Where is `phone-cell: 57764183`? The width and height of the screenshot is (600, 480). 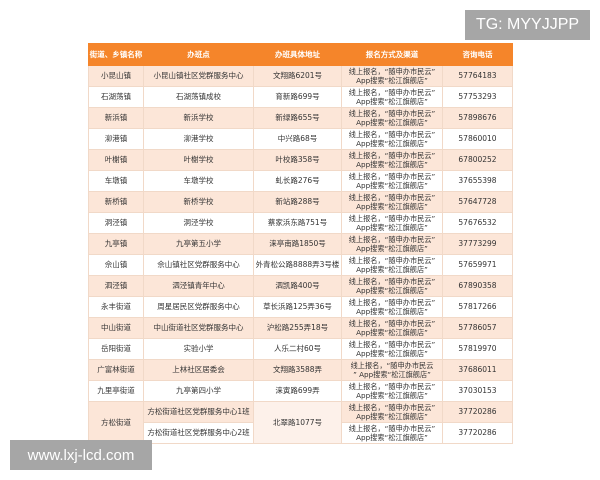
phone-cell: 57764183 is located at coordinates (477, 76).